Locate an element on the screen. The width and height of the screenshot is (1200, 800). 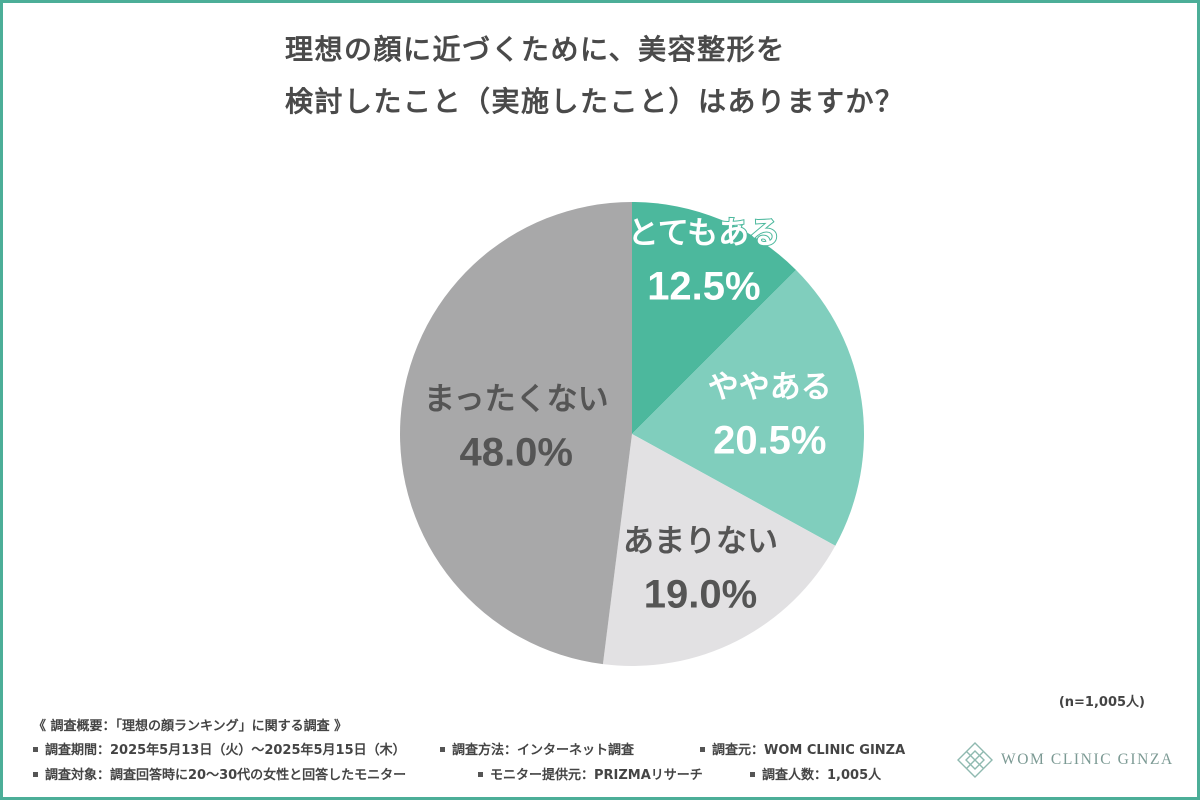
survey-respondents: 調査人数：1,005人 is located at coordinates (815, 776).